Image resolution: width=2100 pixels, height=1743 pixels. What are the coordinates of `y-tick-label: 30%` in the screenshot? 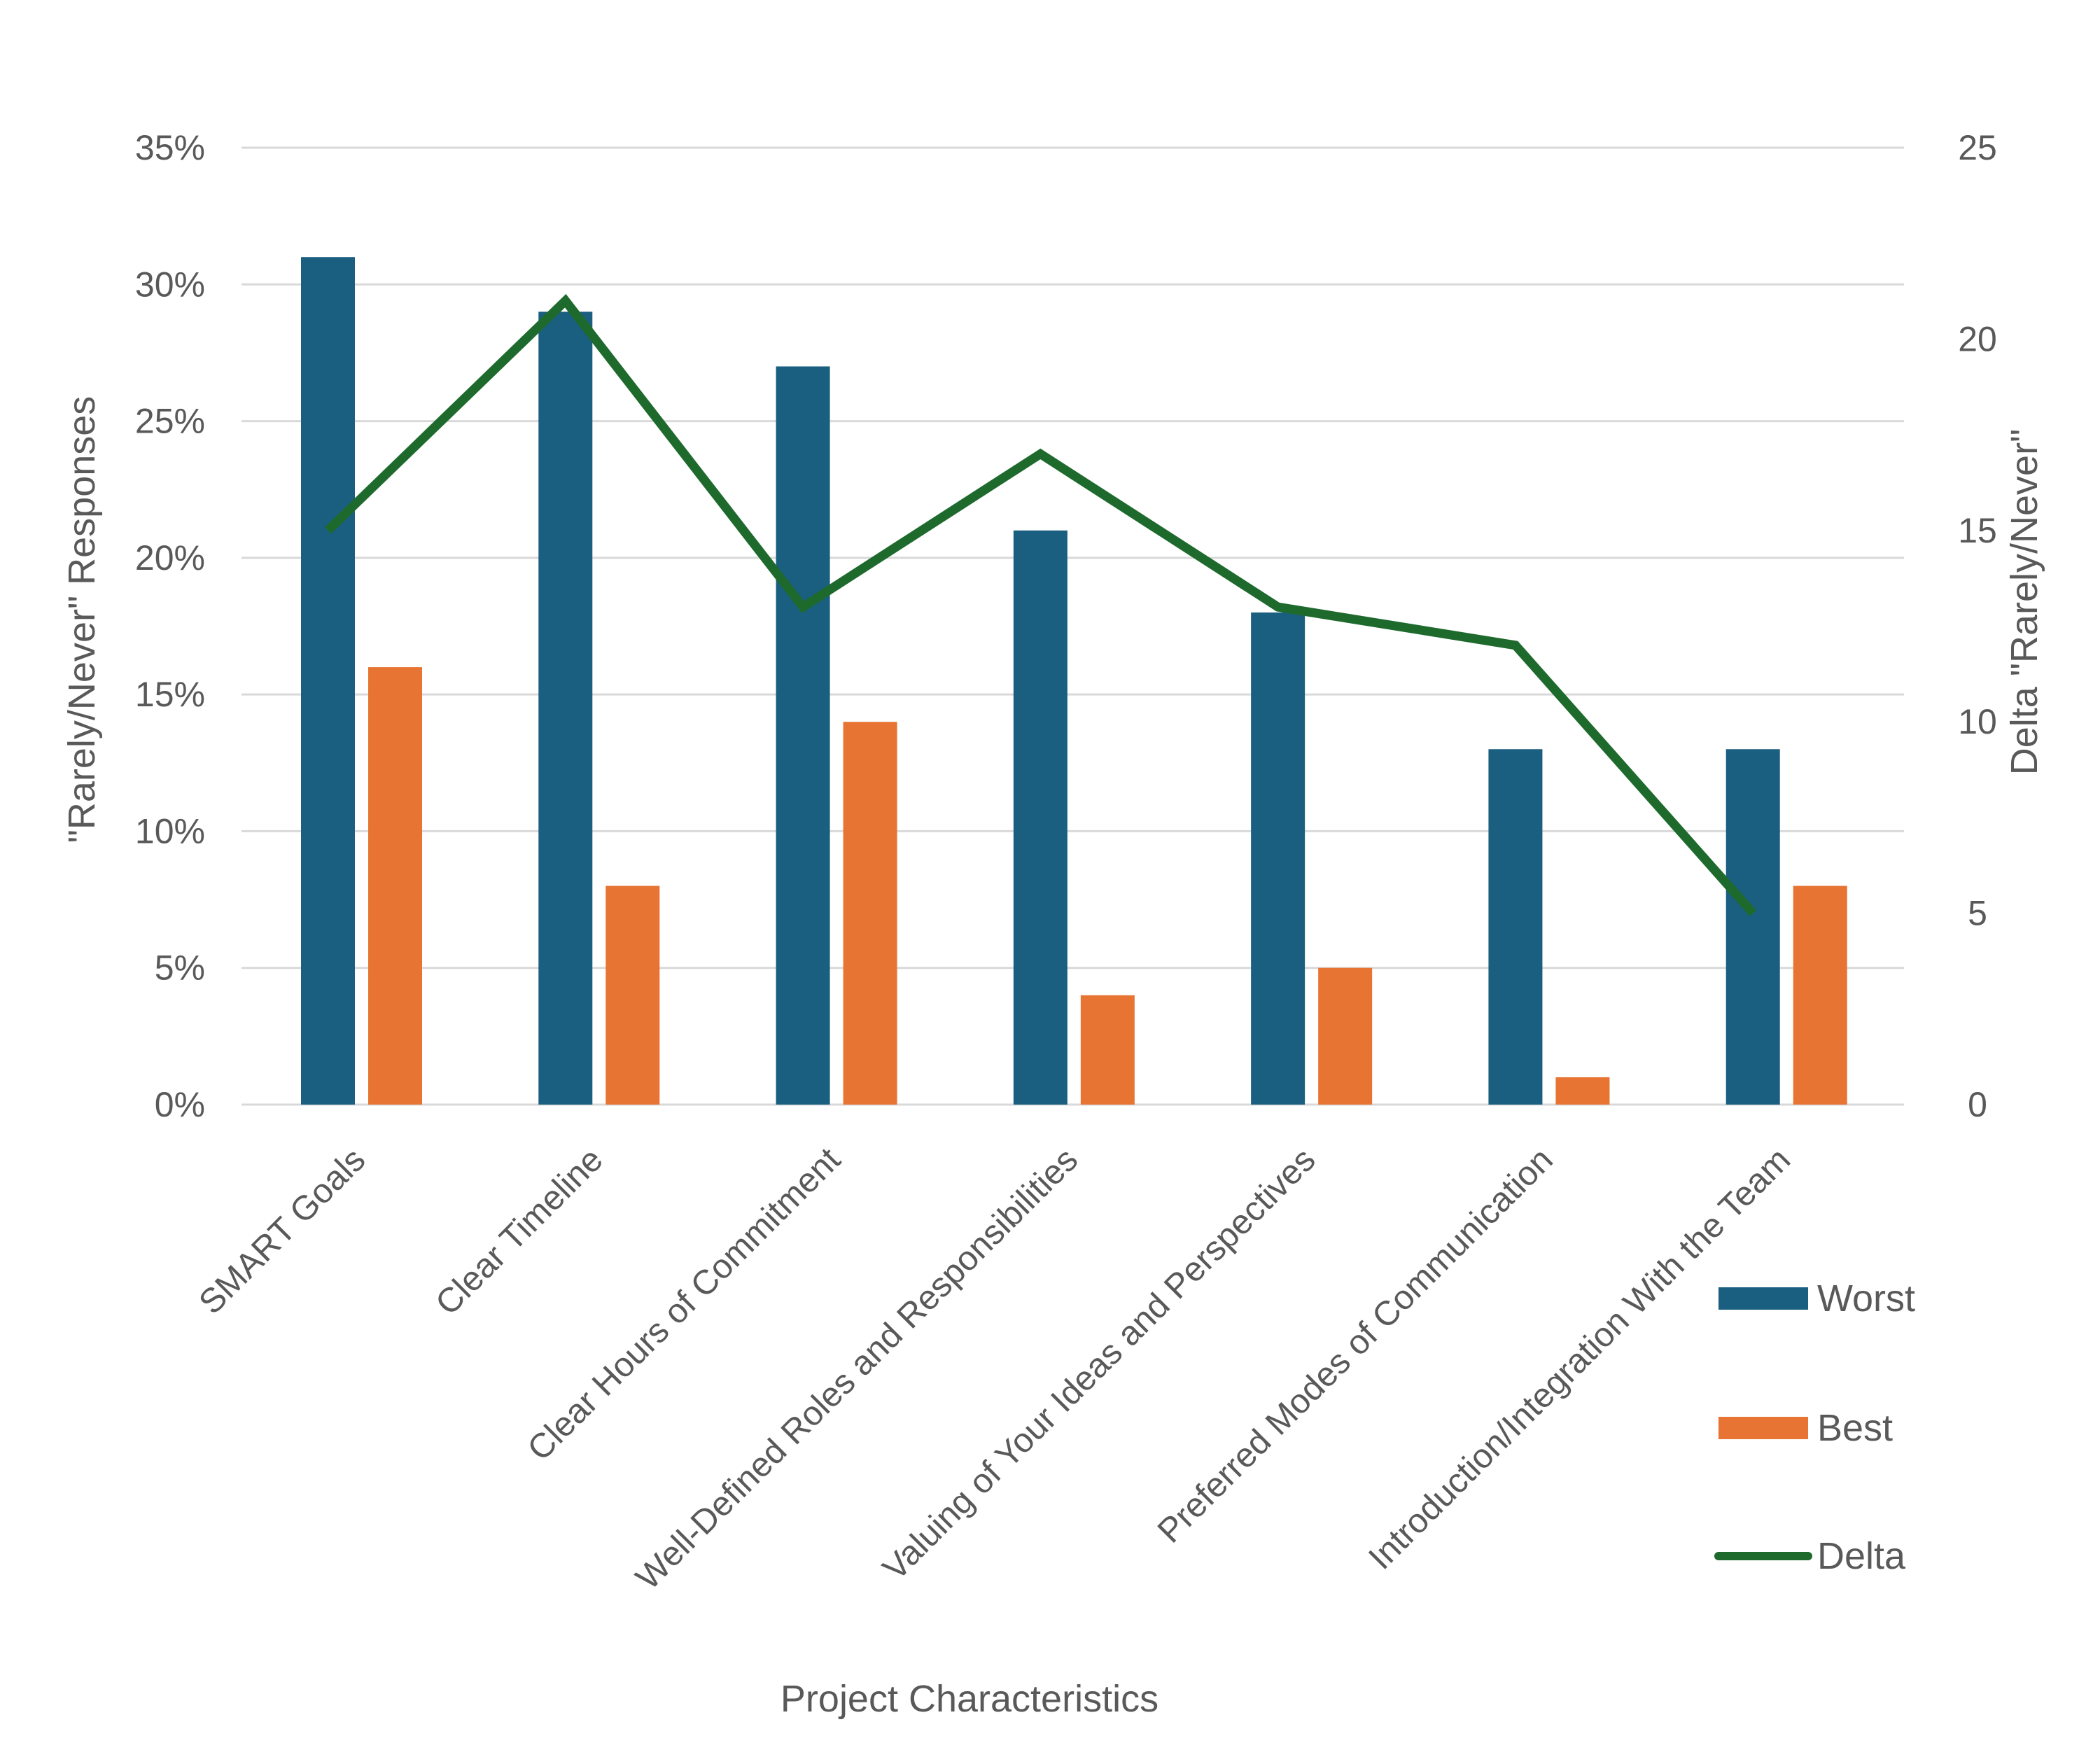 It's located at (170, 284).